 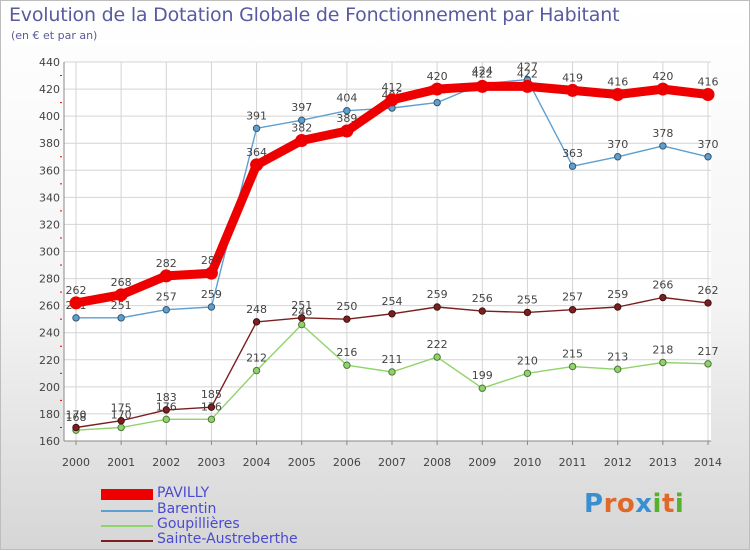 What do you see at coordinates (663, 462) in the screenshot?
I see `x-tick-label: 2013` at bounding box center [663, 462].